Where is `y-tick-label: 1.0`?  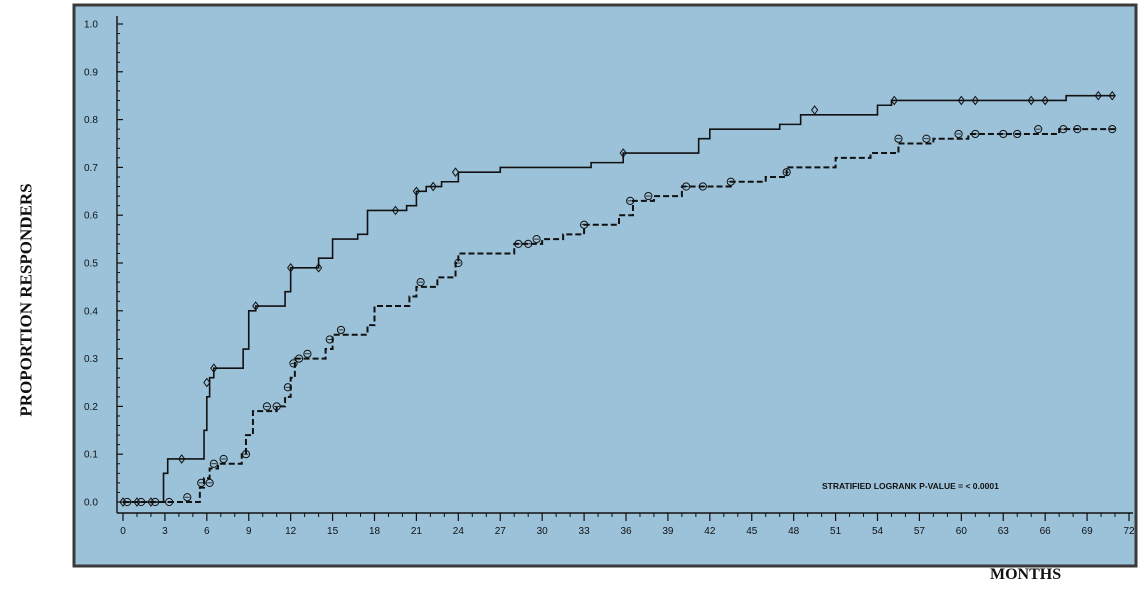
y-tick-label: 1.0 is located at coordinates (91, 25).